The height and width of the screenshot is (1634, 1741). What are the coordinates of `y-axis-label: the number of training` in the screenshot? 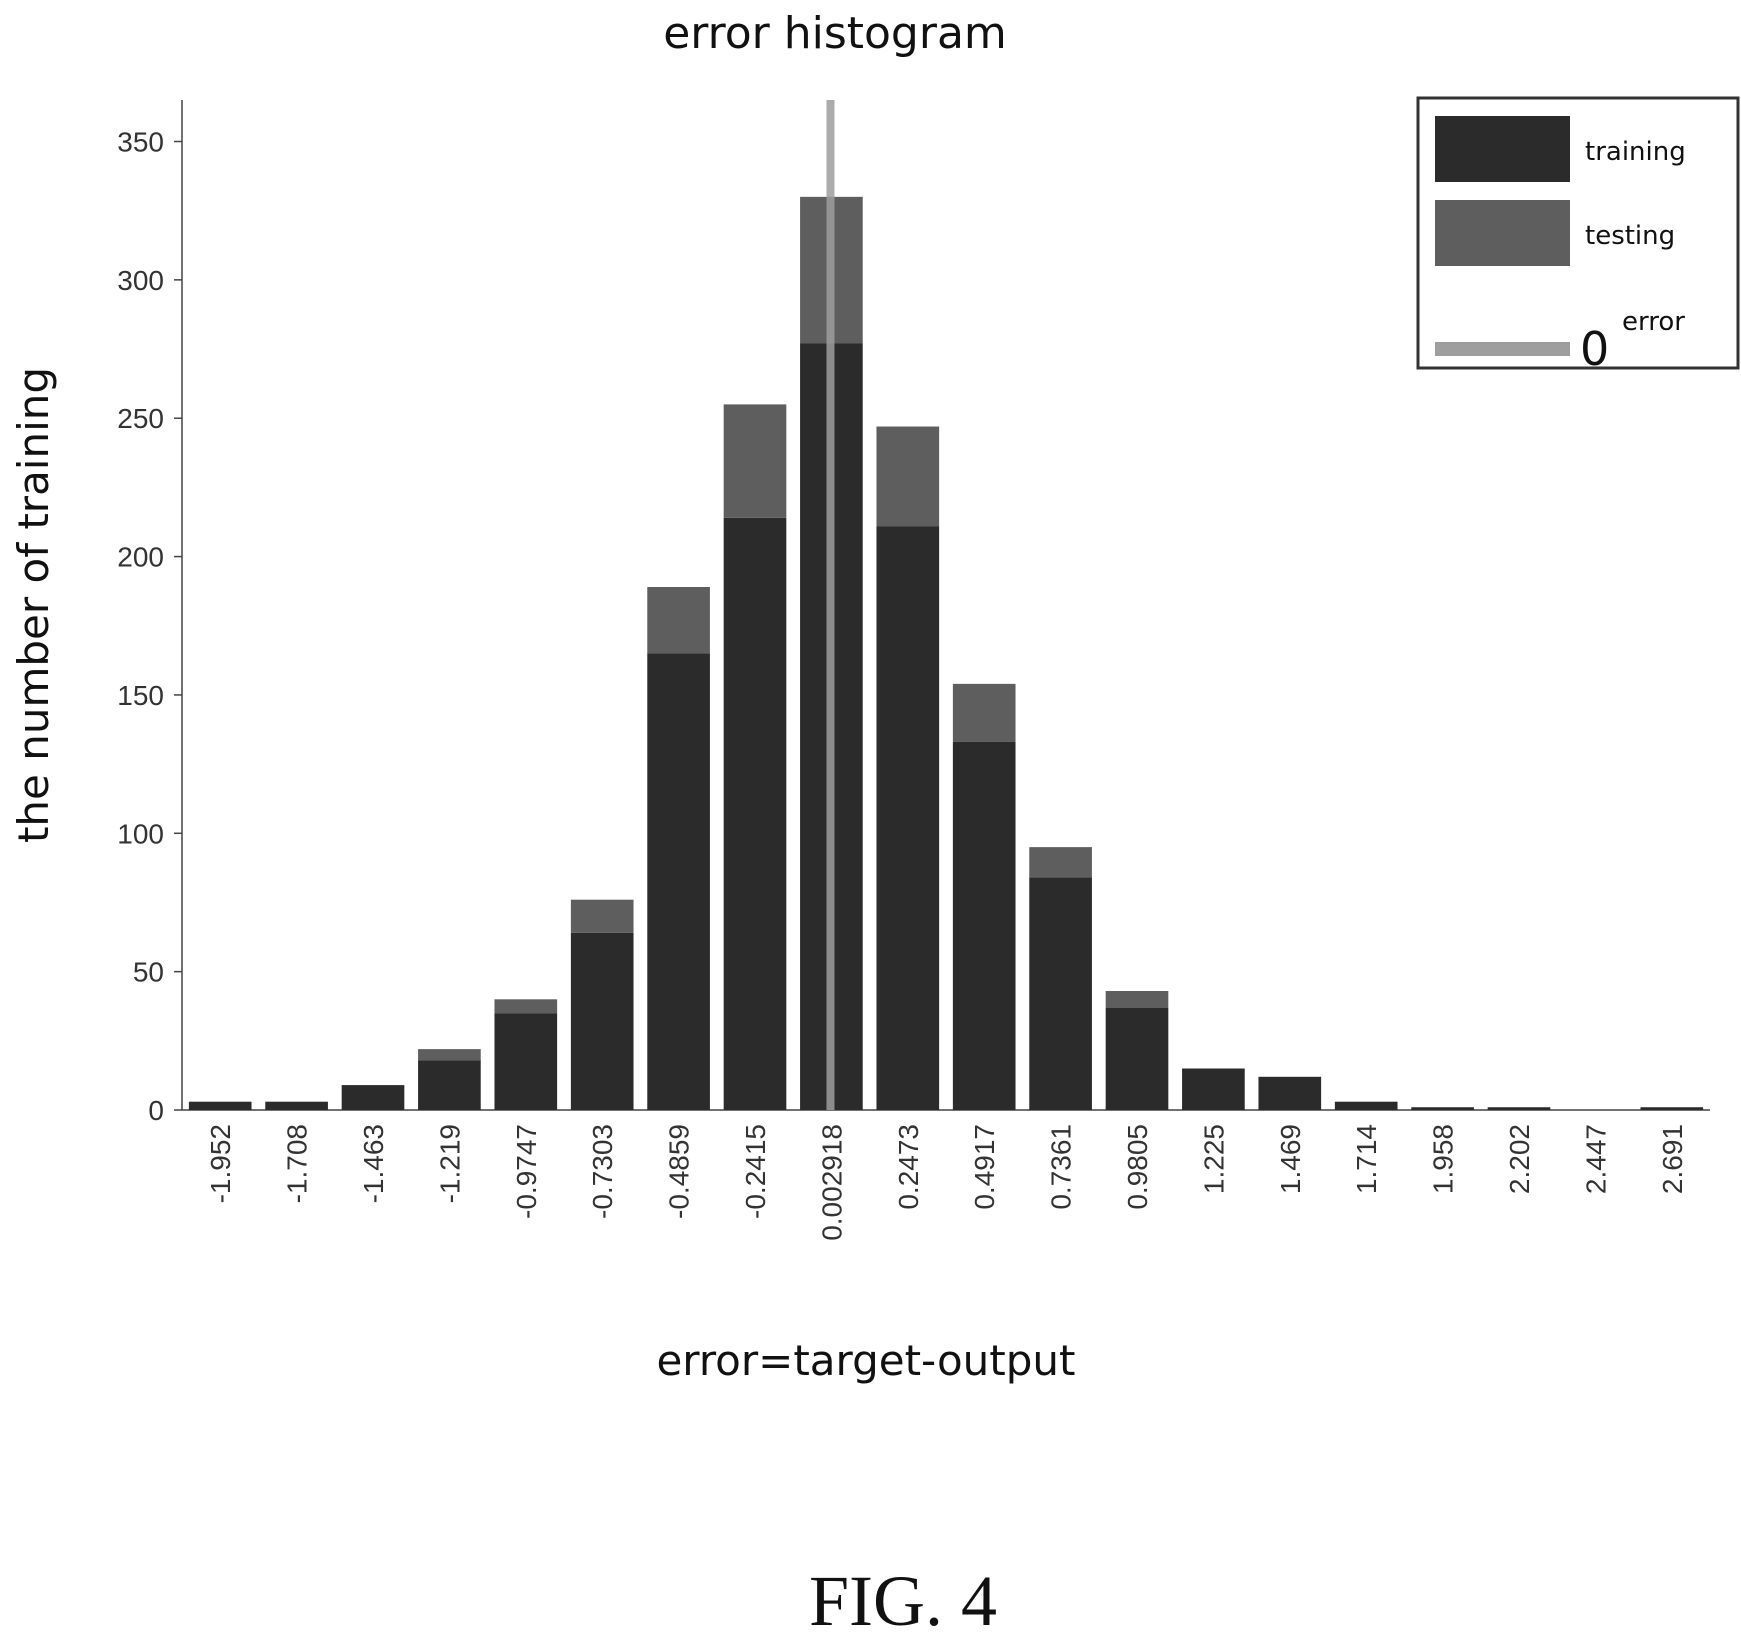 It's located at (33, 605).